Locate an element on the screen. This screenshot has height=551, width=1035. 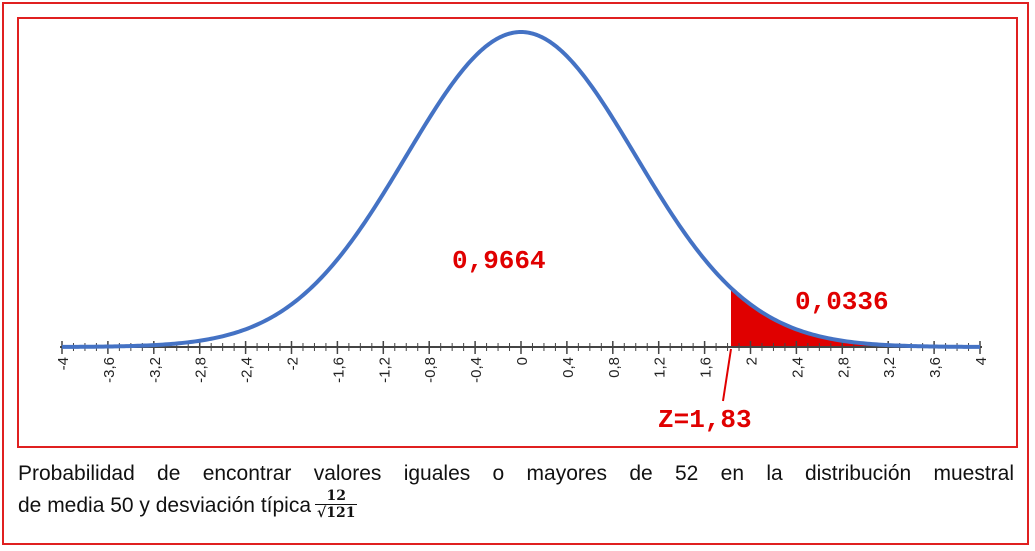
x-tick-label: 2,8 is located at coordinates (843, 367).